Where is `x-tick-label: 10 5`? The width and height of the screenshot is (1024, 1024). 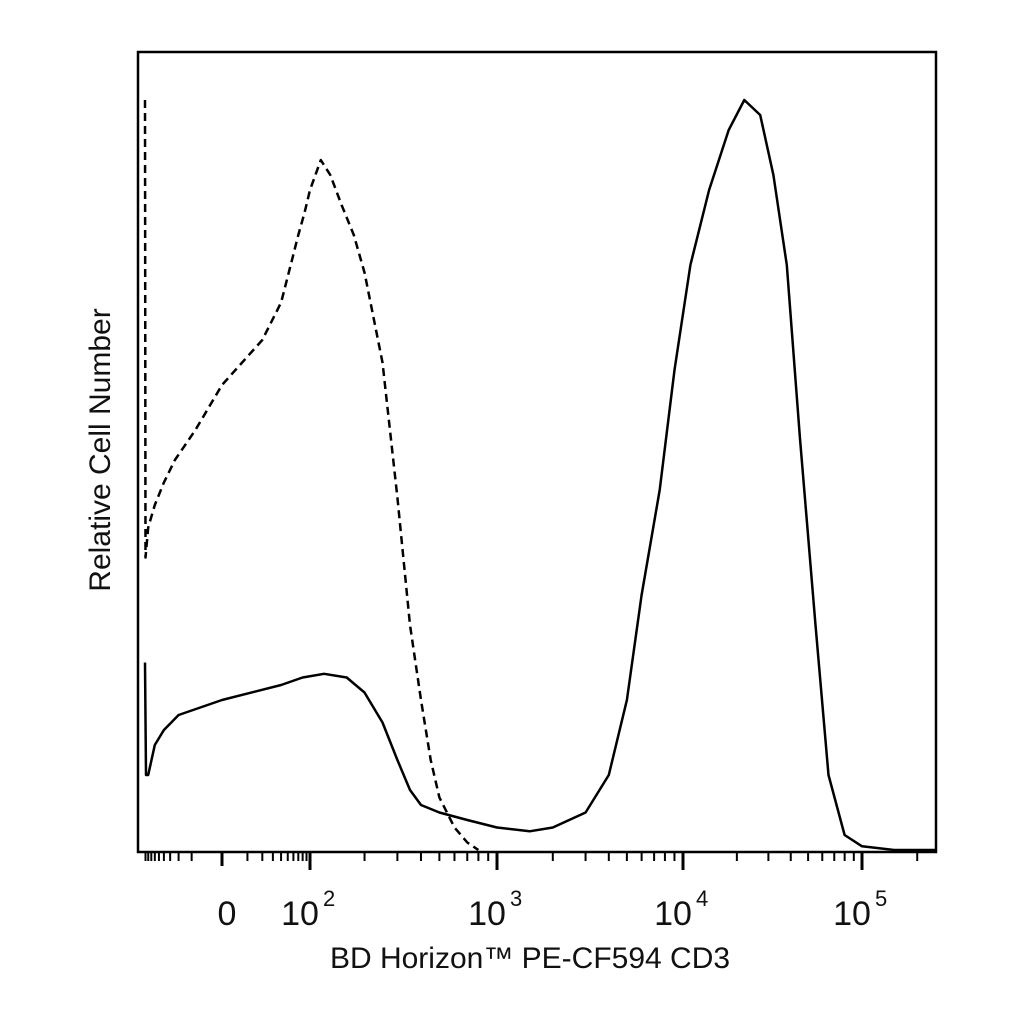 x-tick-label: 10 5 is located at coordinates (860, 909).